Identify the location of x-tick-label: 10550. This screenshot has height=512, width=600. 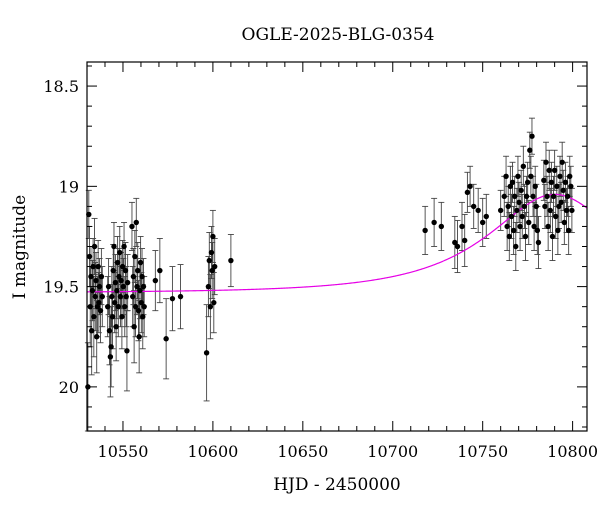
(123, 451).